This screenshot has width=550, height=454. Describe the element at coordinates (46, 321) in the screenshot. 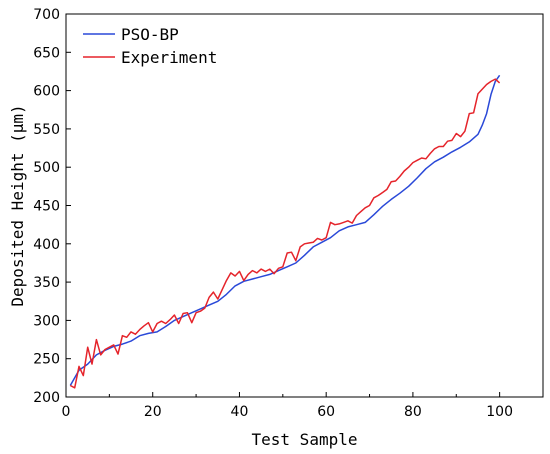

I see `y-tick-label: 300` at that location.